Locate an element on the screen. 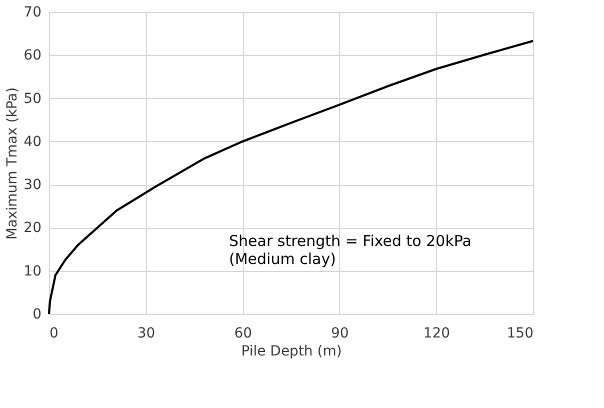 This screenshot has height=408, width=604. x-tick-label: 60 is located at coordinates (243, 334).